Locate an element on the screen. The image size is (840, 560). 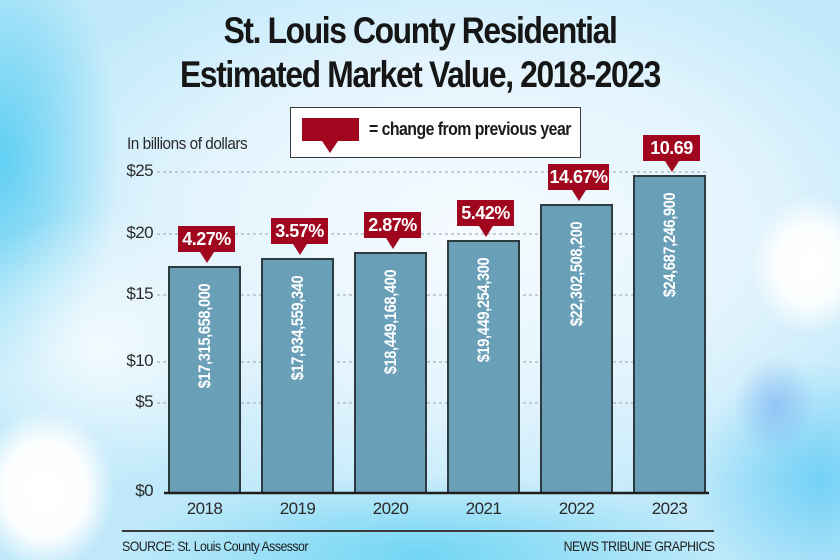
chart-title-line-2: Estimated Market Value, 2018-2023 is located at coordinates (420, 74).